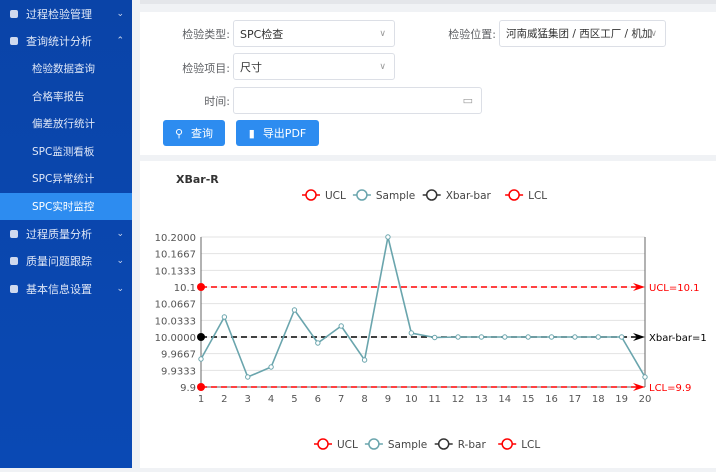  I want to click on time-label: 时间:, so click(217, 101).